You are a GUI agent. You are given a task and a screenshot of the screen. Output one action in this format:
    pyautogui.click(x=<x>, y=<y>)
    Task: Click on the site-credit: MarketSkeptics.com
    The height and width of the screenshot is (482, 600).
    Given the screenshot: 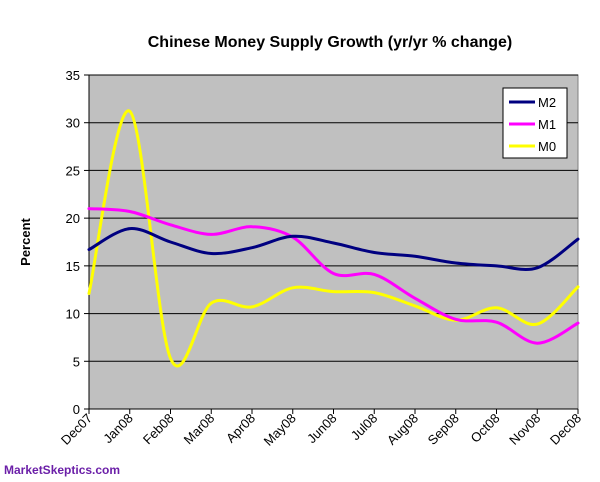 What is the action you would take?
    pyautogui.click(x=62, y=470)
    